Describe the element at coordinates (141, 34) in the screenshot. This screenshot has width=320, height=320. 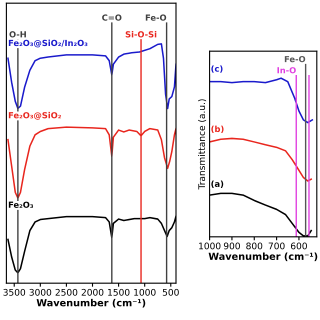
I see `ref-line-label: Si-O-Si` at that location.